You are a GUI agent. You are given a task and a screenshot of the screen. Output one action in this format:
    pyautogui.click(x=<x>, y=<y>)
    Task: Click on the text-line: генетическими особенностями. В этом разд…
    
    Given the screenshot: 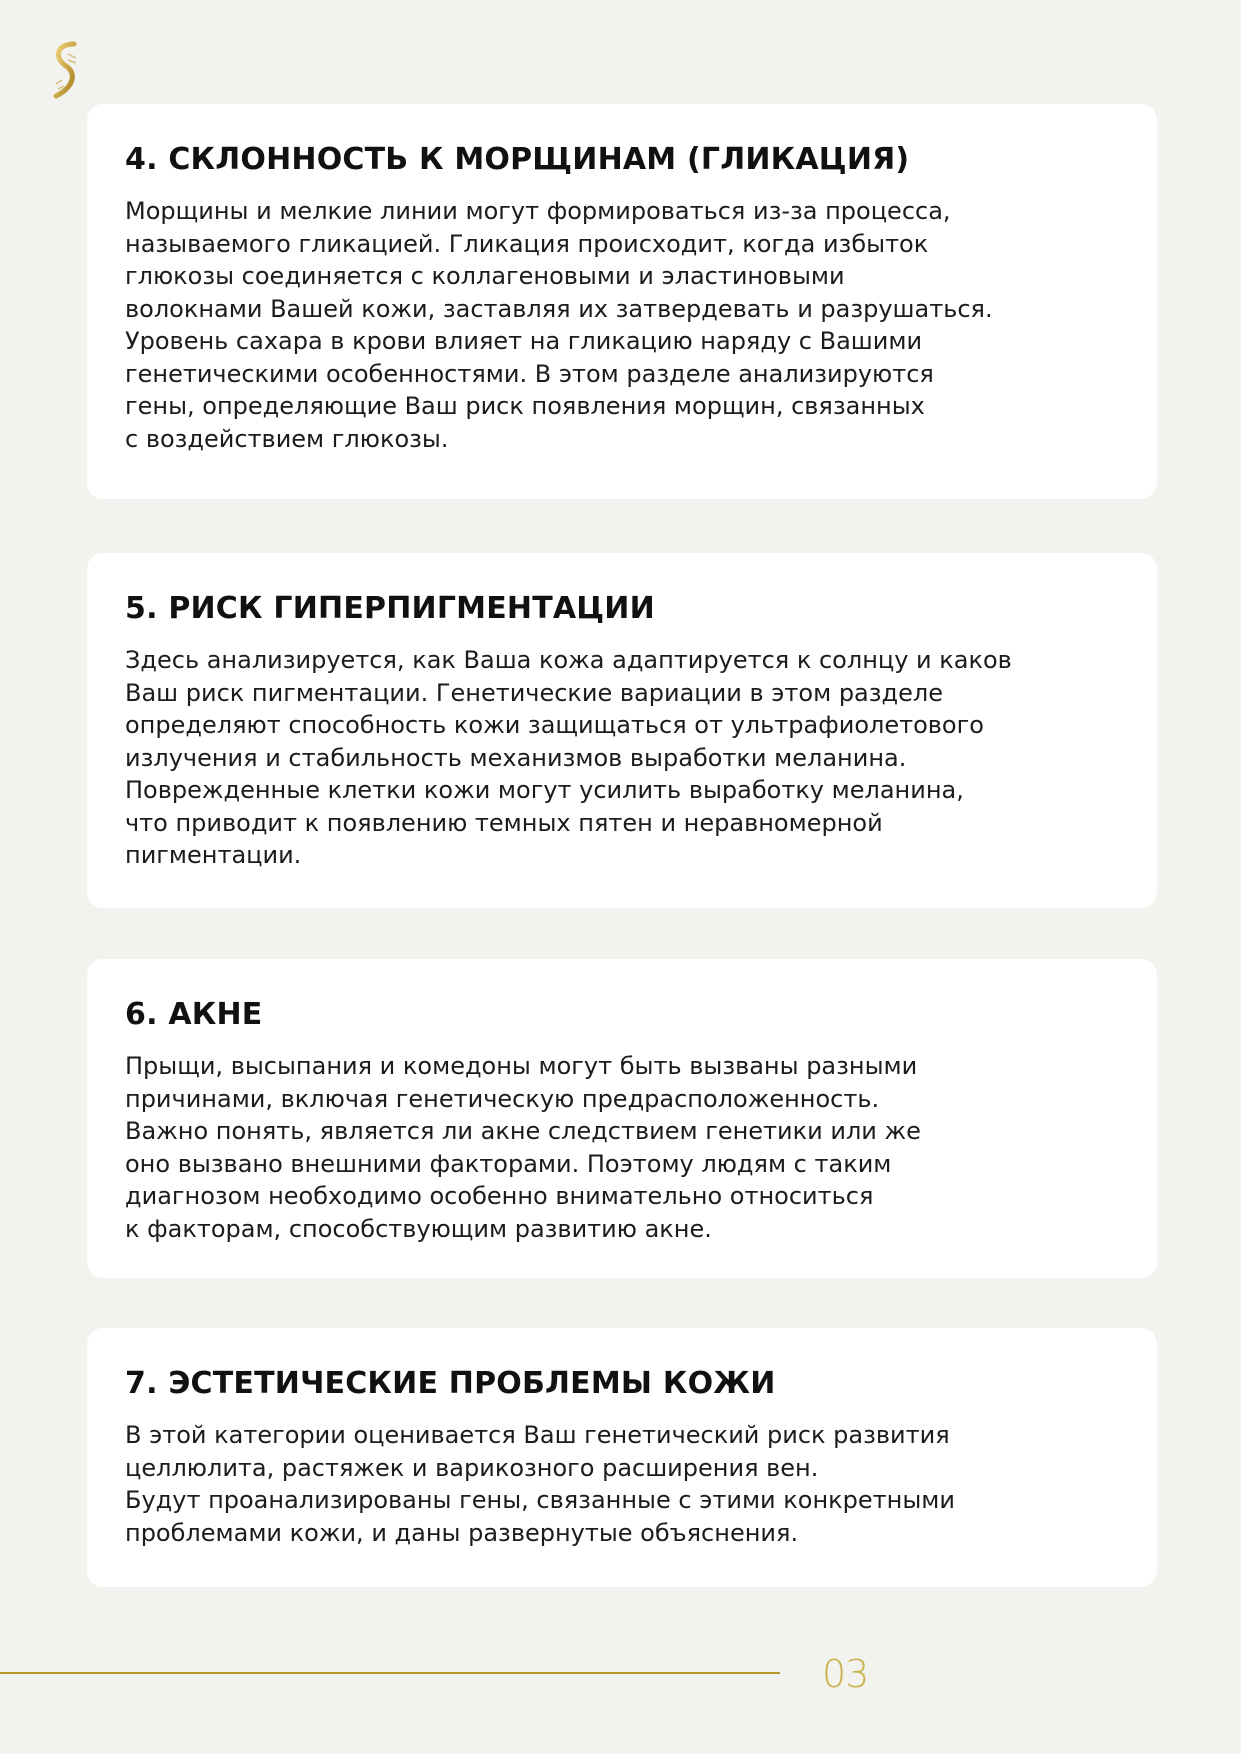 What is the action you would take?
    pyautogui.click(x=529, y=373)
    